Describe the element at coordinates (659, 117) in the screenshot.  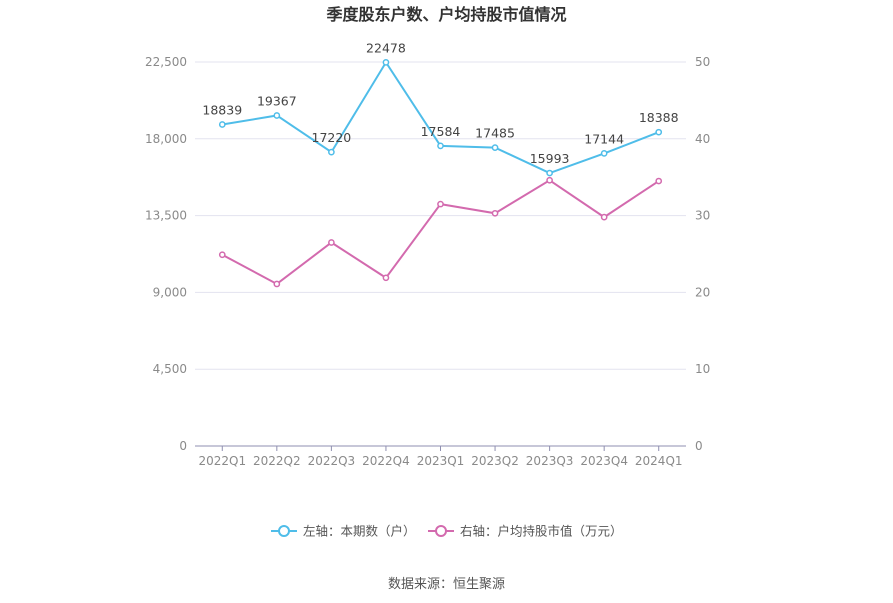
I see `data-label: 18388` at that location.